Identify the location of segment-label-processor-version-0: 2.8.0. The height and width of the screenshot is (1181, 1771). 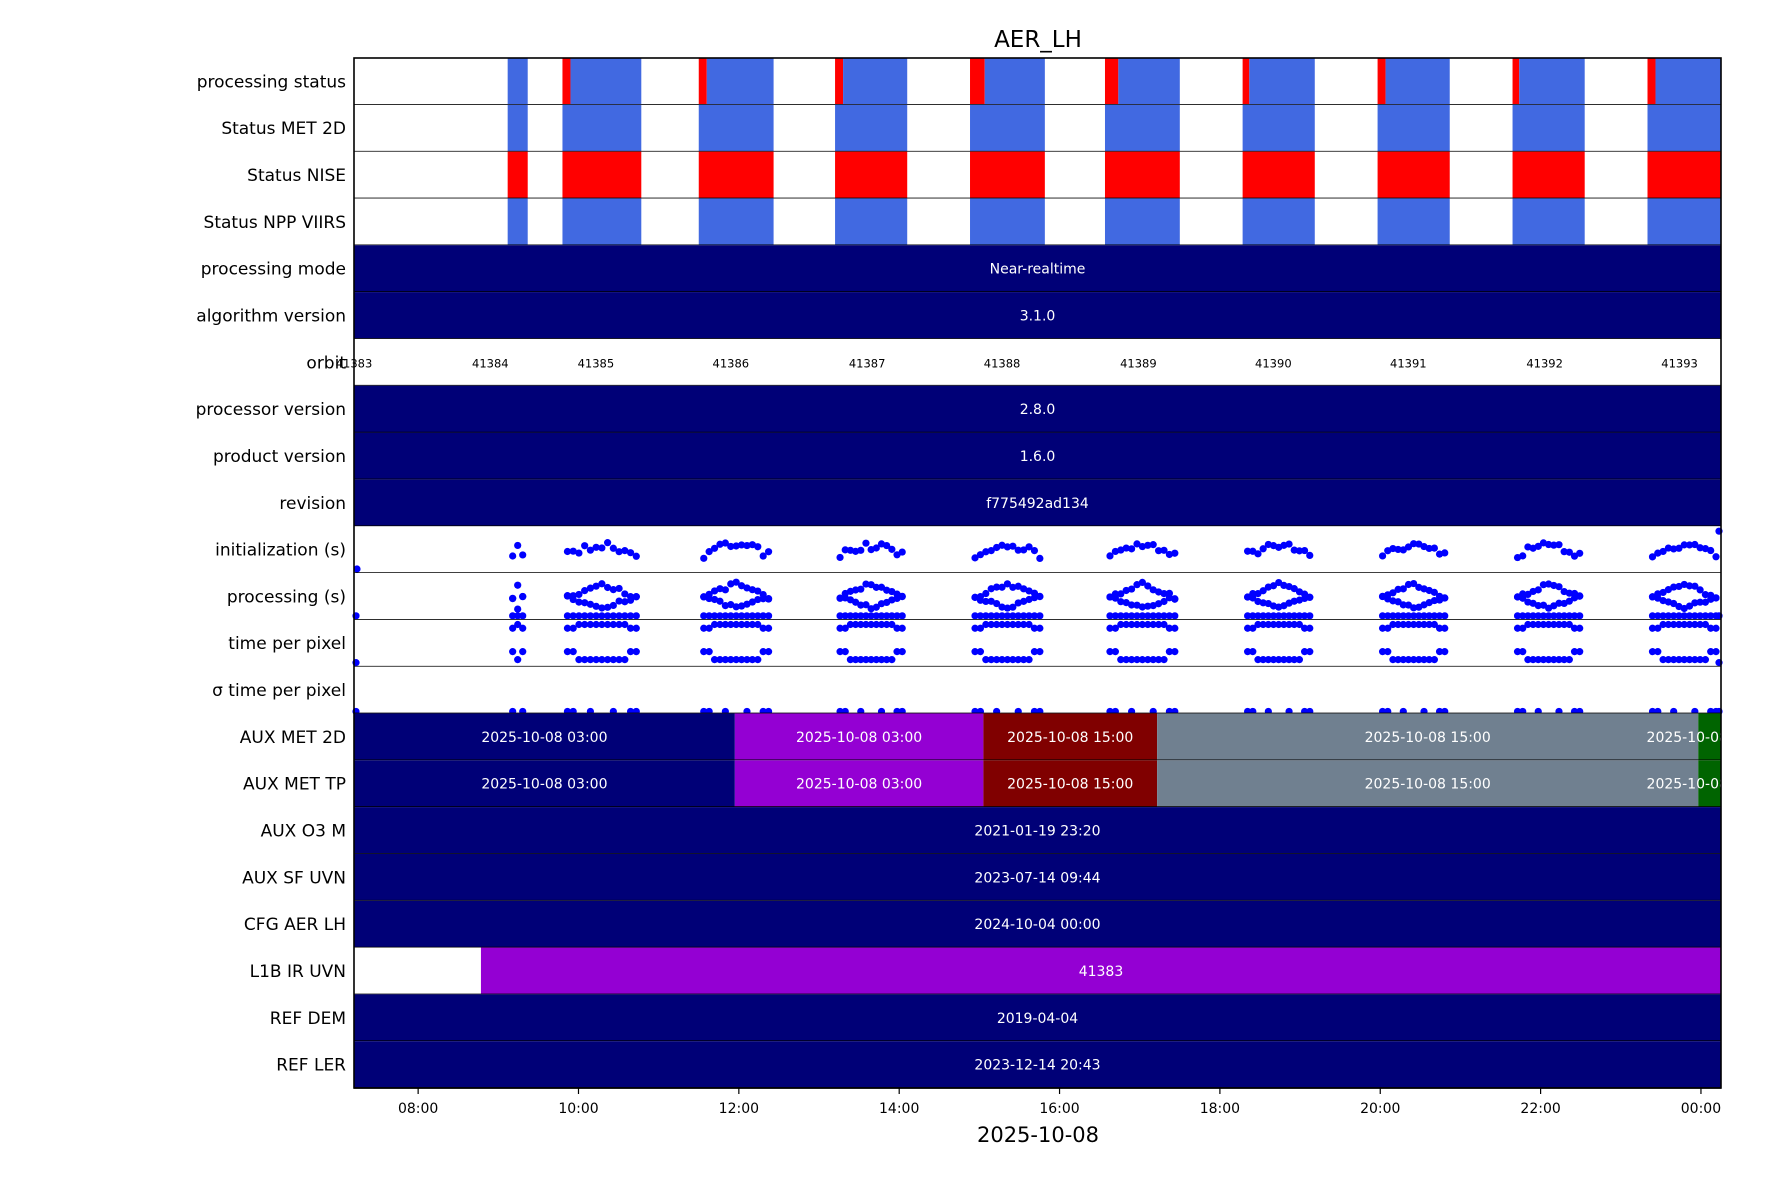
(1038, 410).